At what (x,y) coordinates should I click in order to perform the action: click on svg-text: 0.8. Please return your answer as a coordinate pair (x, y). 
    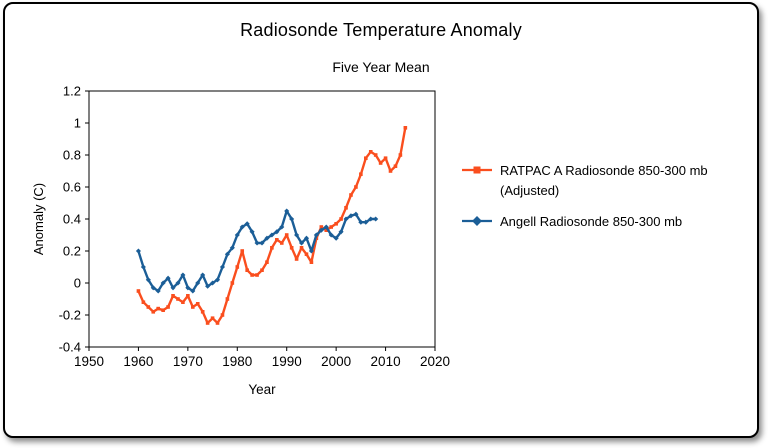
    Looking at the image, I should click on (72, 155).